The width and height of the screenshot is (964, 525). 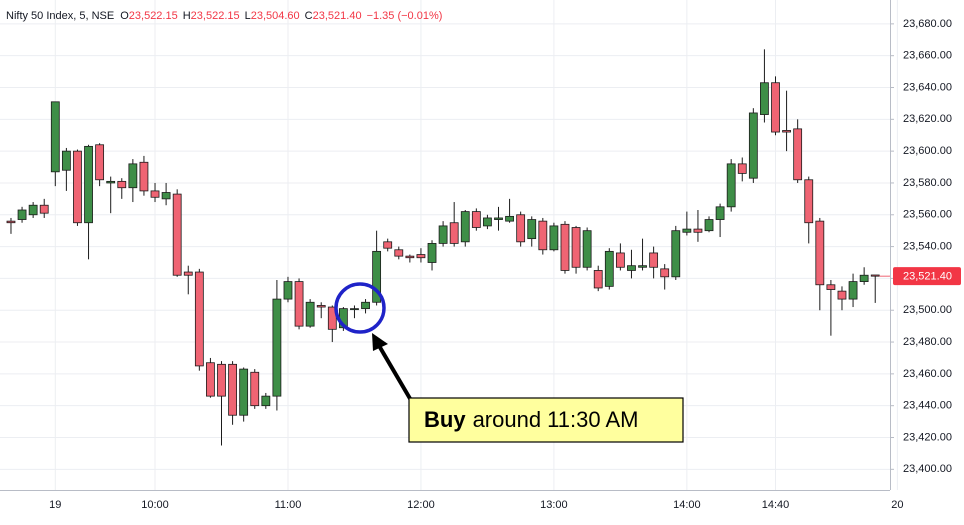 I want to click on y-tick-label: 23,680.00, so click(x=927, y=24).